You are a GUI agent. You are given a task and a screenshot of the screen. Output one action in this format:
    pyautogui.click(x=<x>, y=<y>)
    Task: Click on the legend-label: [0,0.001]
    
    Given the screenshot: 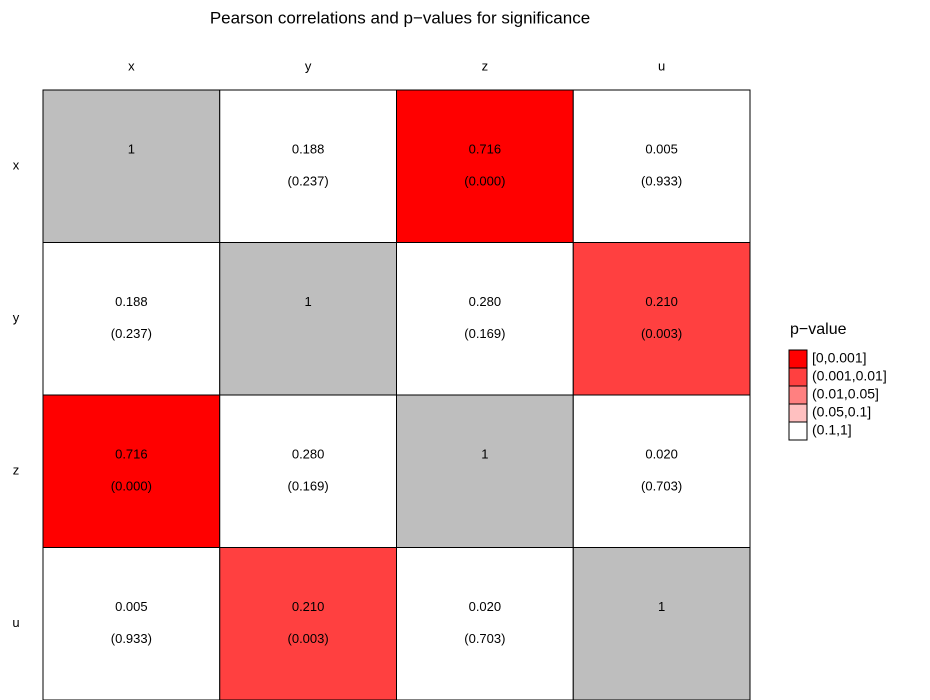 What is the action you would take?
    pyautogui.click(x=839, y=358)
    